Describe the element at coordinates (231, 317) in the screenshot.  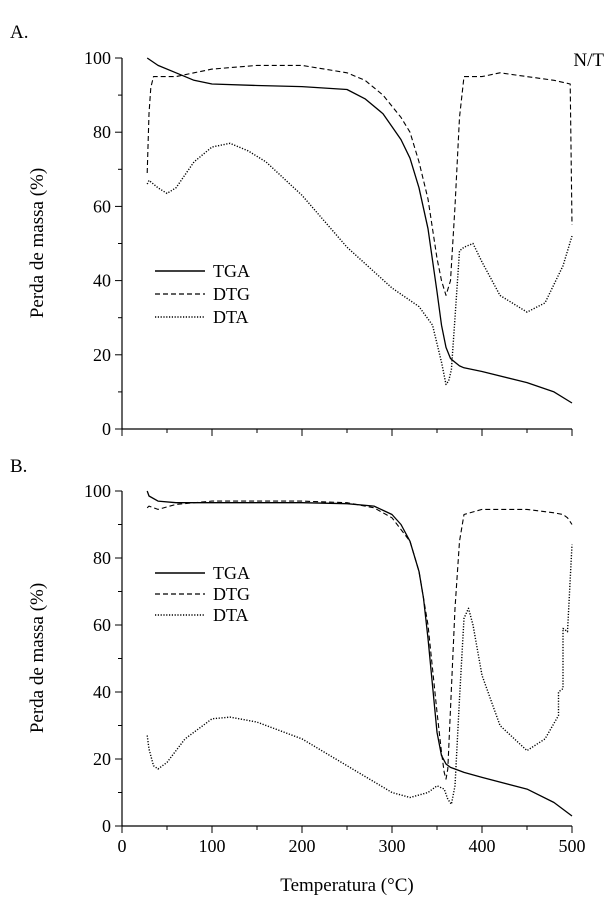
I see `panel-a-legend-label-dta: DTA` at that location.